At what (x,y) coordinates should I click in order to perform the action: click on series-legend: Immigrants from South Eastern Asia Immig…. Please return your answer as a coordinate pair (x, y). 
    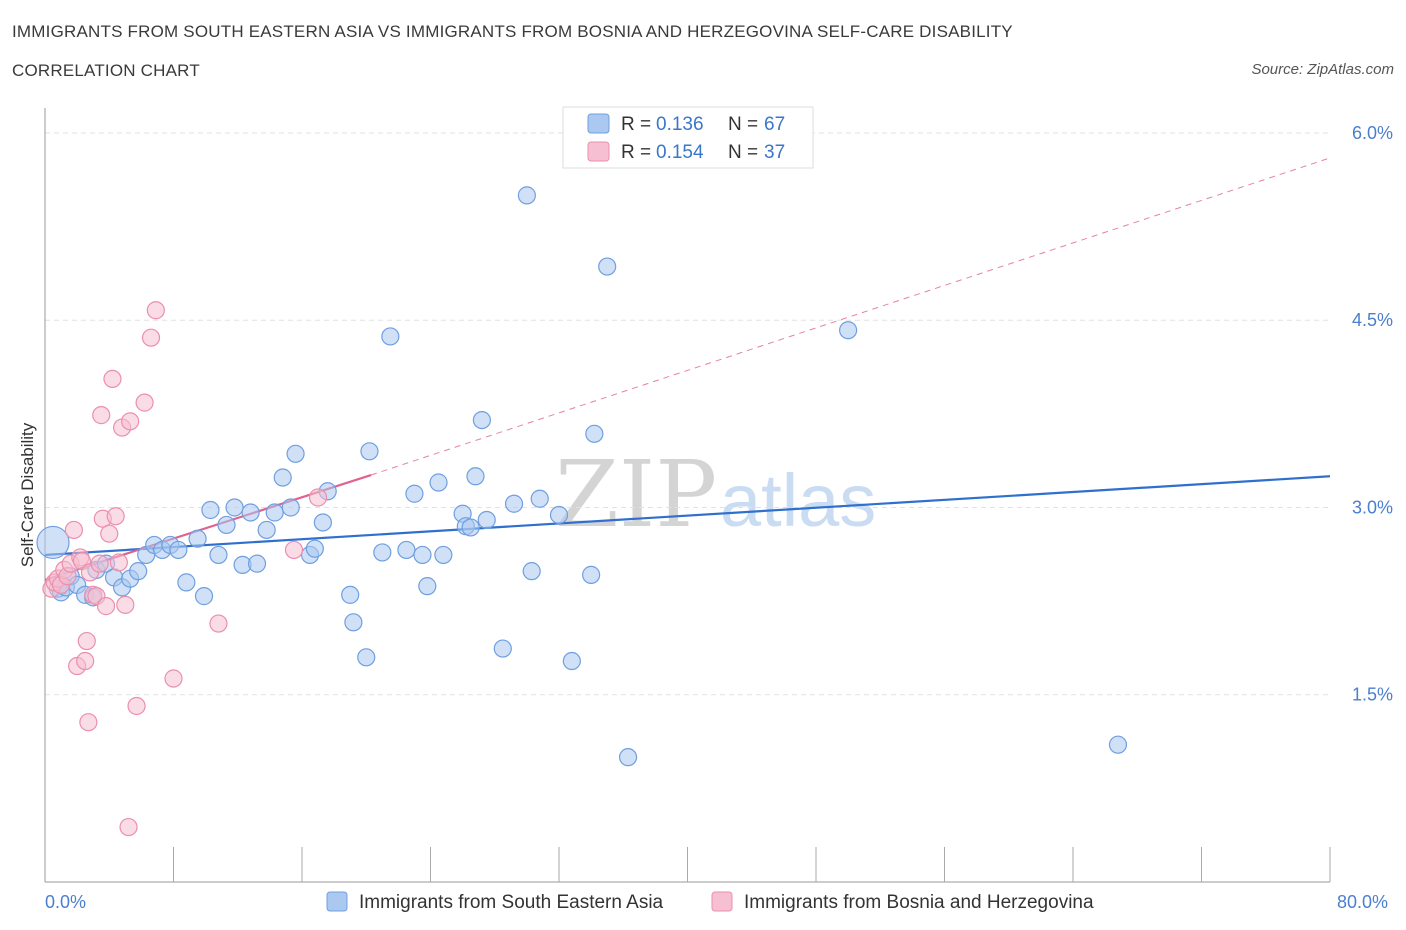
    Looking at the image, I should click on (710, 902).